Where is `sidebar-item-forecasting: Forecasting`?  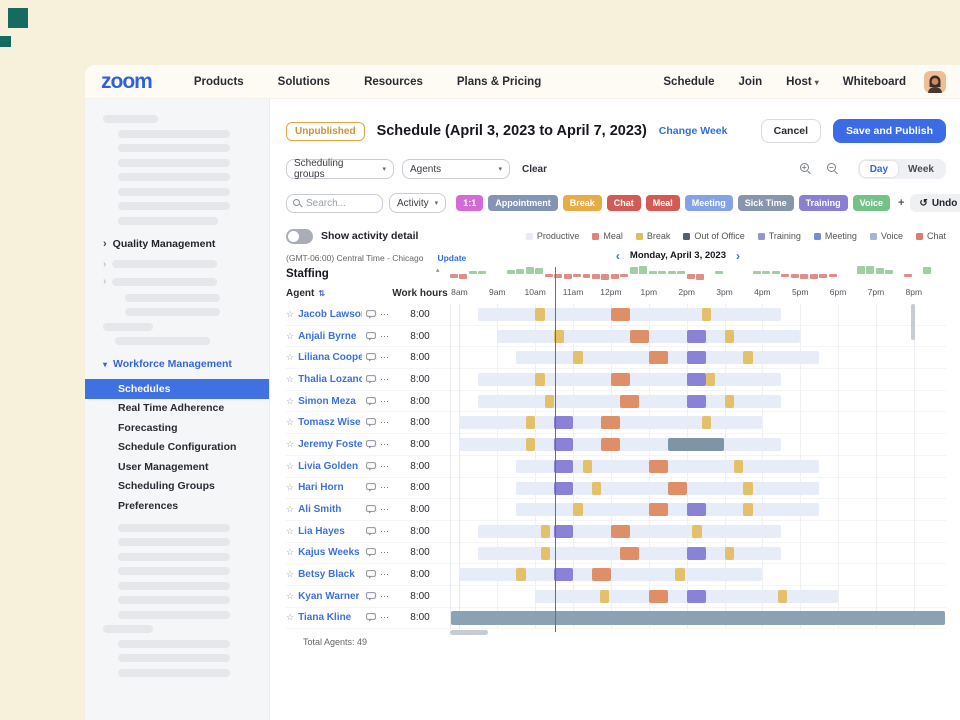
sidebar-item-forecasting: Forecasting is located at coordinates (148, 427).